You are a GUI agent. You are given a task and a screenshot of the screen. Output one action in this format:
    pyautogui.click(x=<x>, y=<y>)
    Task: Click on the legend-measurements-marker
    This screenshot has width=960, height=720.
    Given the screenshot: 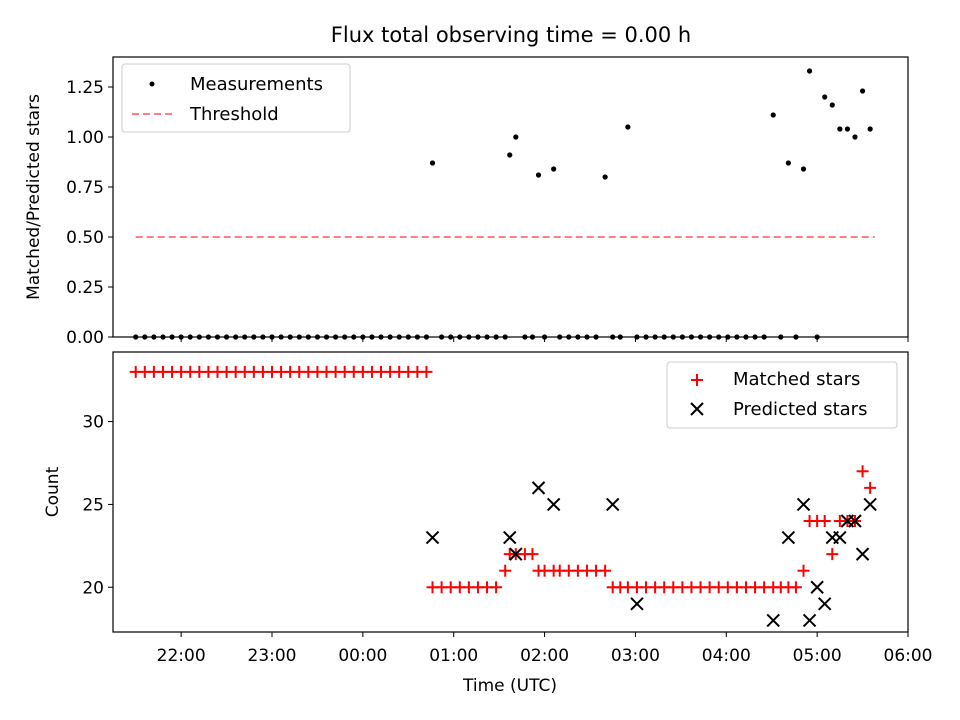 What is the action you would take?
    pyautogui.click(x=152, y=84)
    